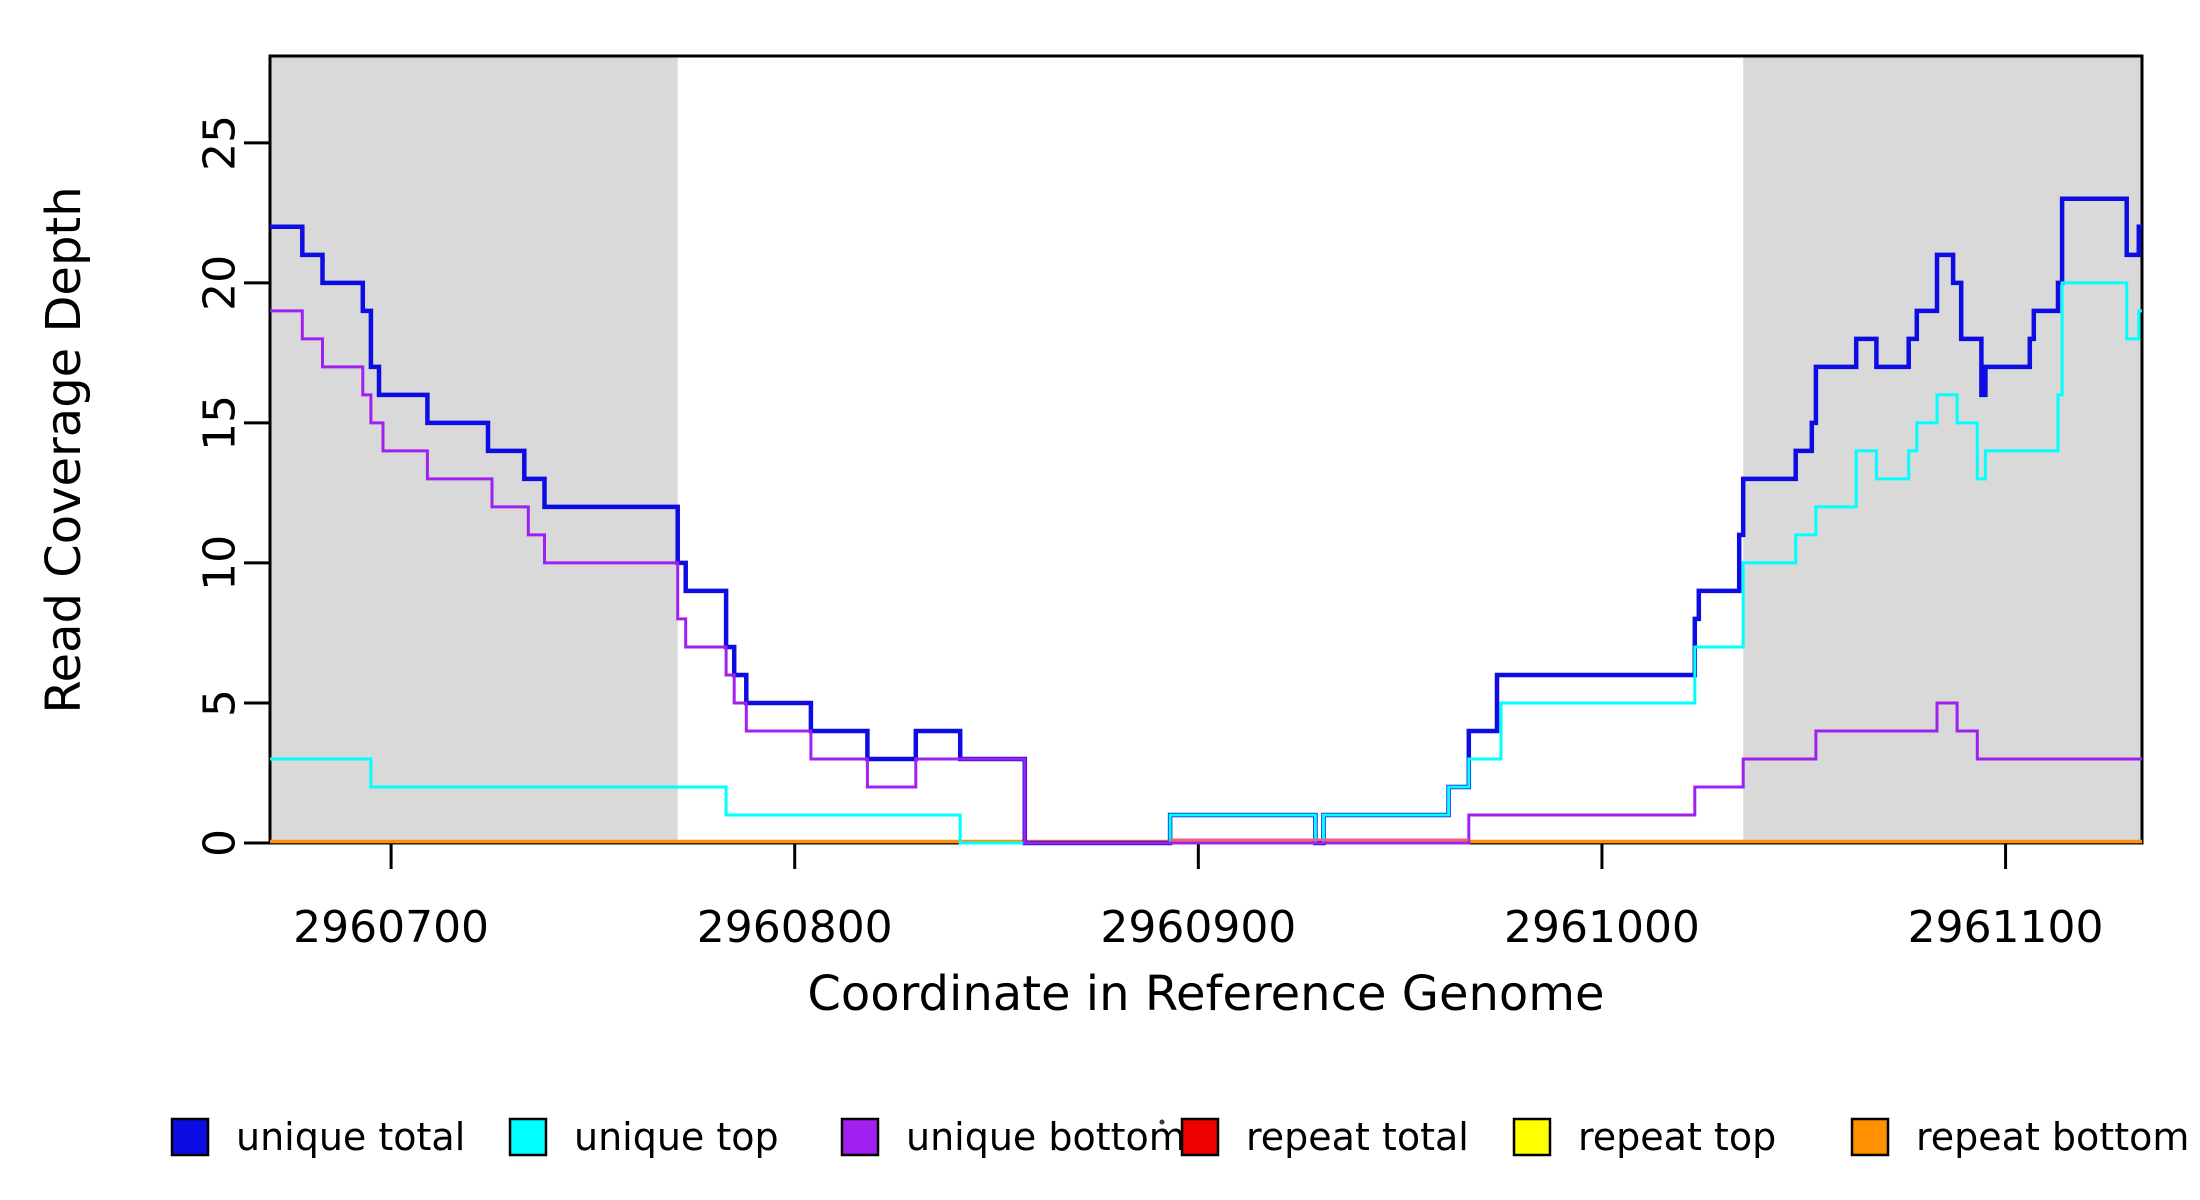 This screenshot has height=1200, width=2200. I want to click on y-axis-tick-label: 0, so click(220, 843).